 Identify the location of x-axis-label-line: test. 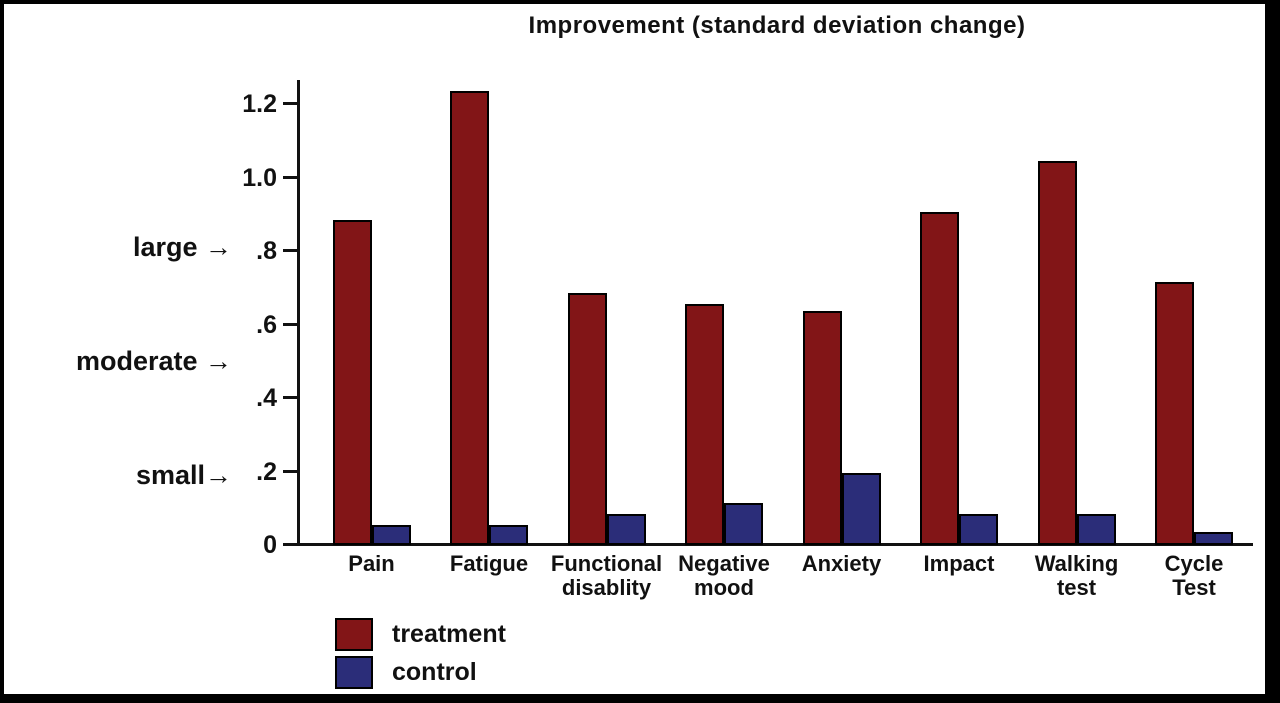
(1076, 587).